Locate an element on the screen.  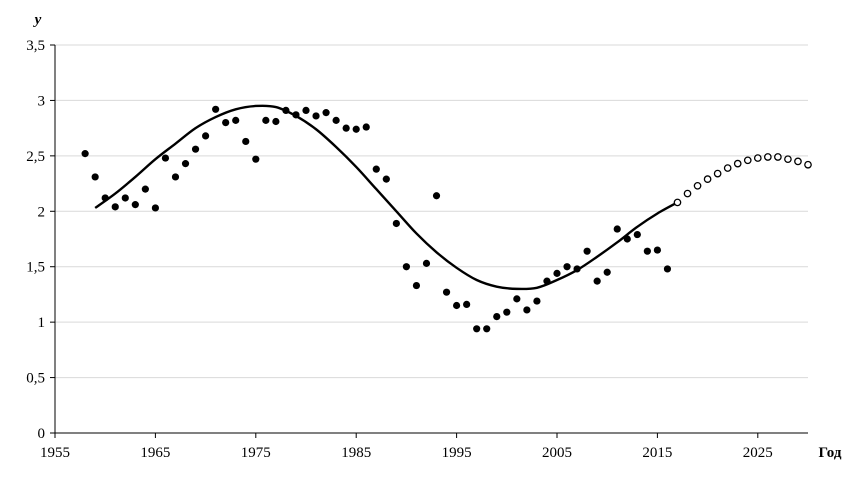
y-tick-label: 0,5 is located at coordinates (35, 379).